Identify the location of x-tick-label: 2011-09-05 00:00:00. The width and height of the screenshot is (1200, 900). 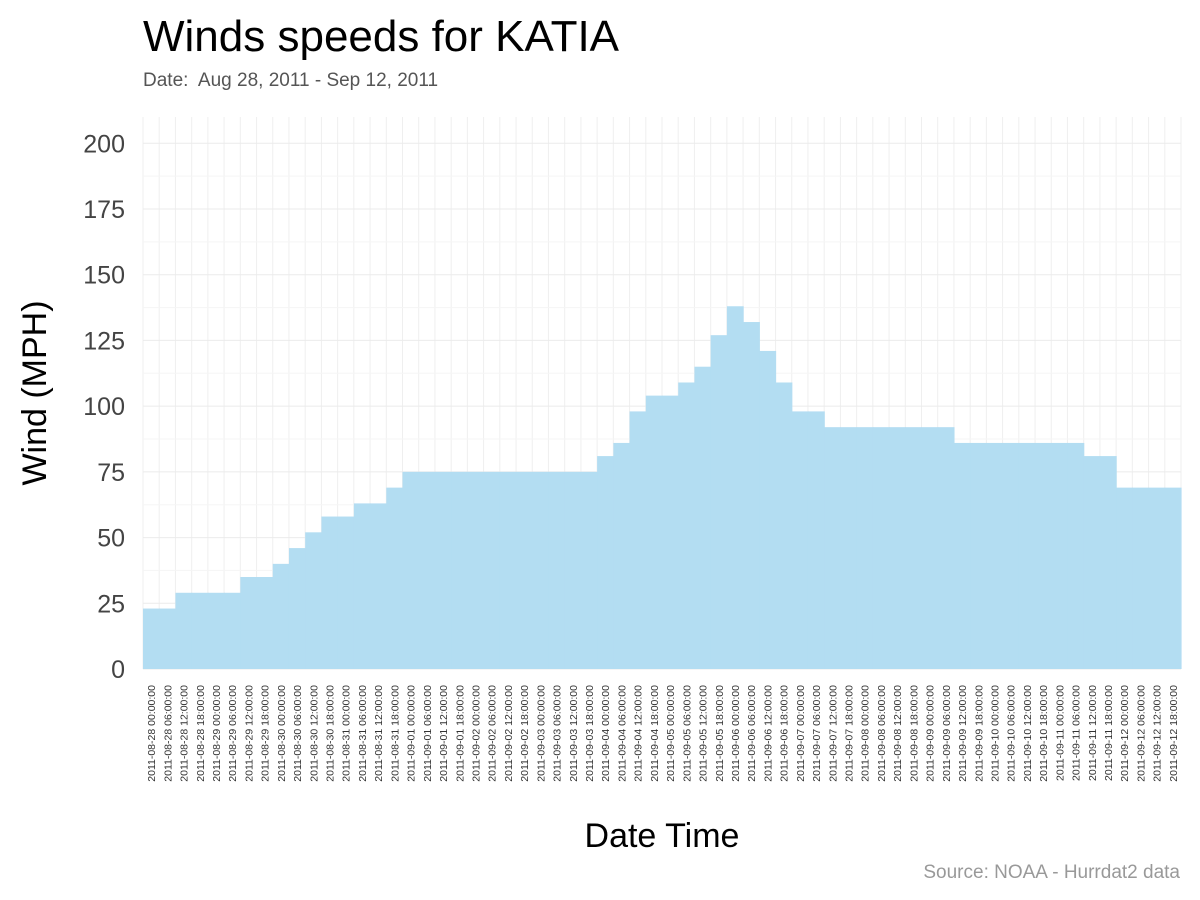
(671, 733).